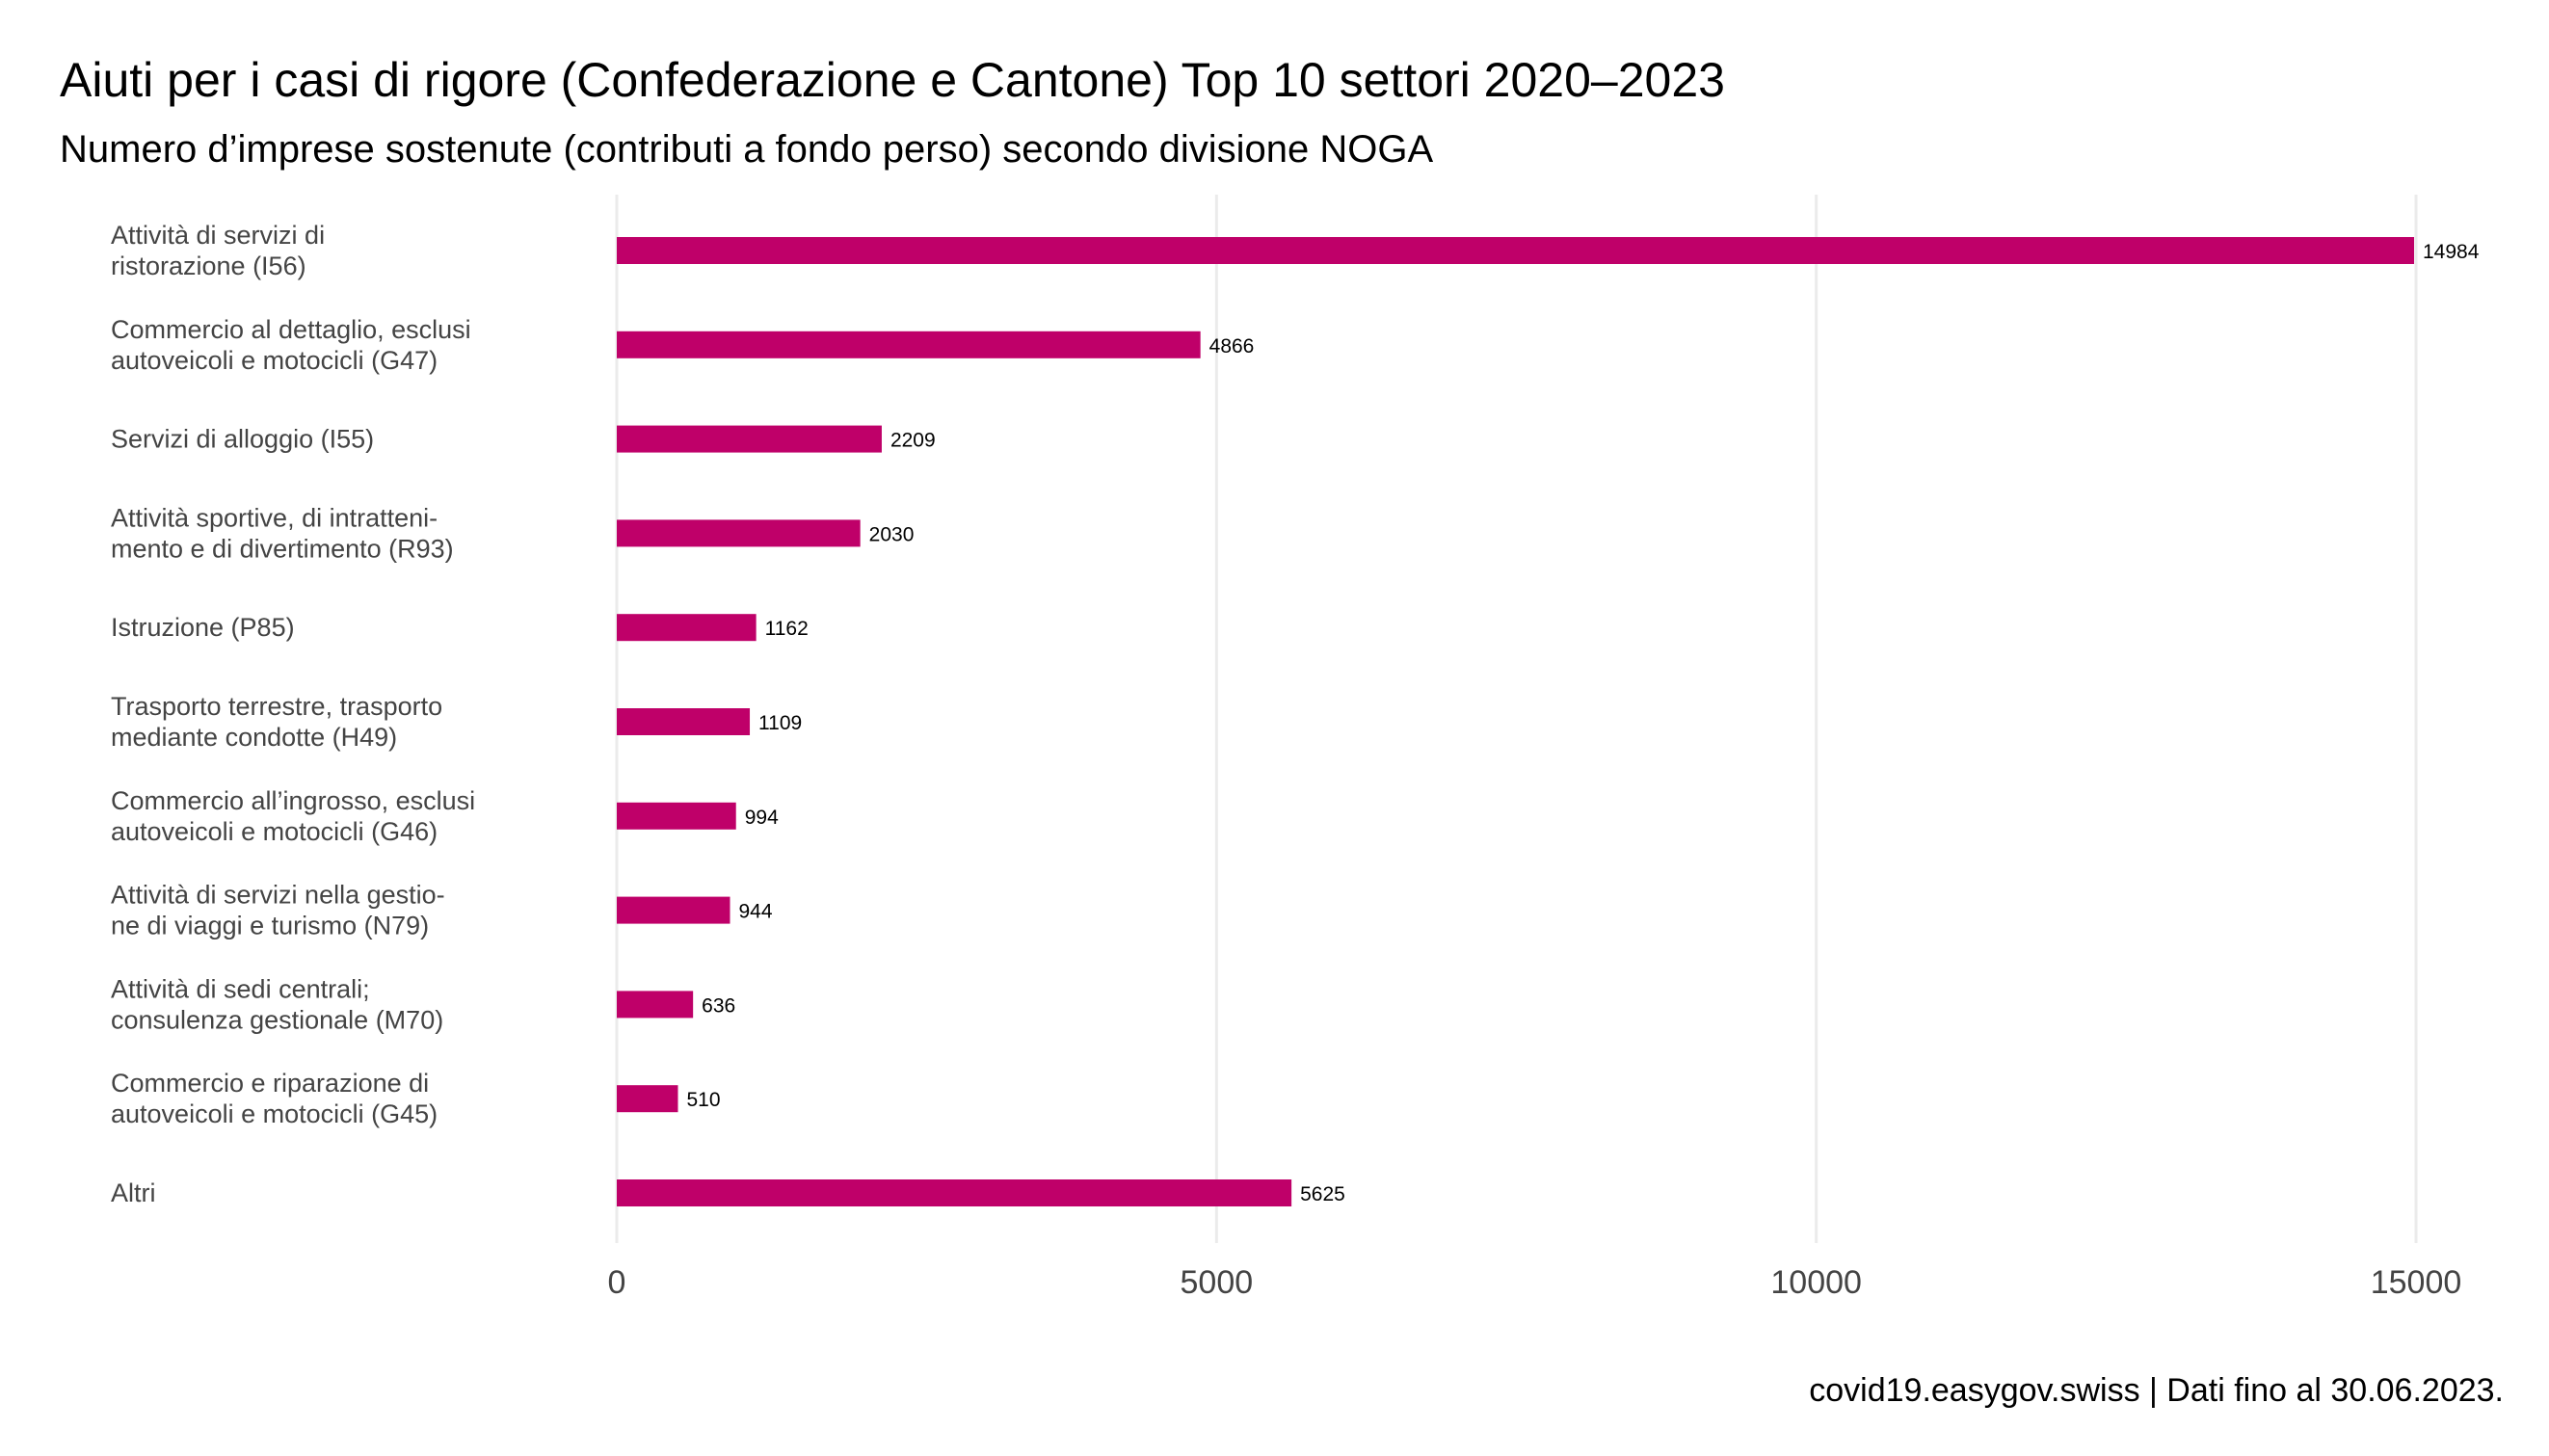  I want to click on bar-value-label: 510, so click(703, 1100).